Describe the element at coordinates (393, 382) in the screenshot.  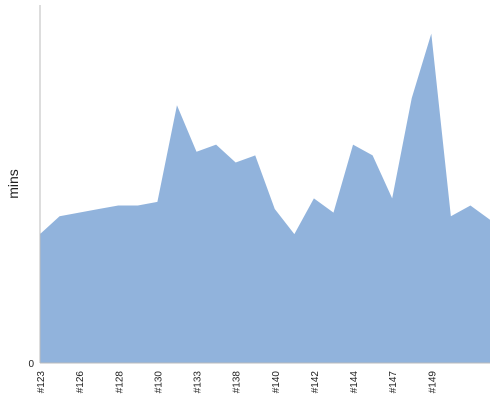
I see `x-tick-label: #147` at that location.